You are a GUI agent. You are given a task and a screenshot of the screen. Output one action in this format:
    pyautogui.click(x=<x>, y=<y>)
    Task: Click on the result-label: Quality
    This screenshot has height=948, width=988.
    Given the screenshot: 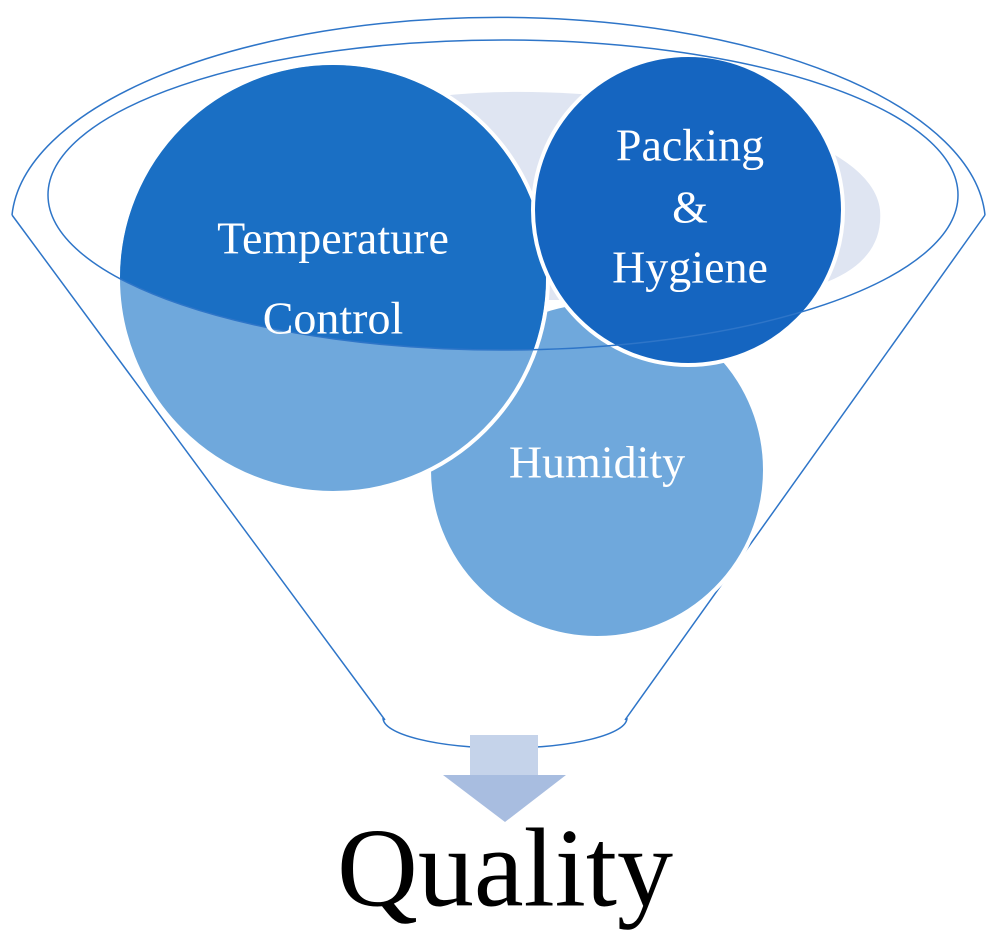 What is the action you would take?
    pyautogui.click(x=505, y=869)
    